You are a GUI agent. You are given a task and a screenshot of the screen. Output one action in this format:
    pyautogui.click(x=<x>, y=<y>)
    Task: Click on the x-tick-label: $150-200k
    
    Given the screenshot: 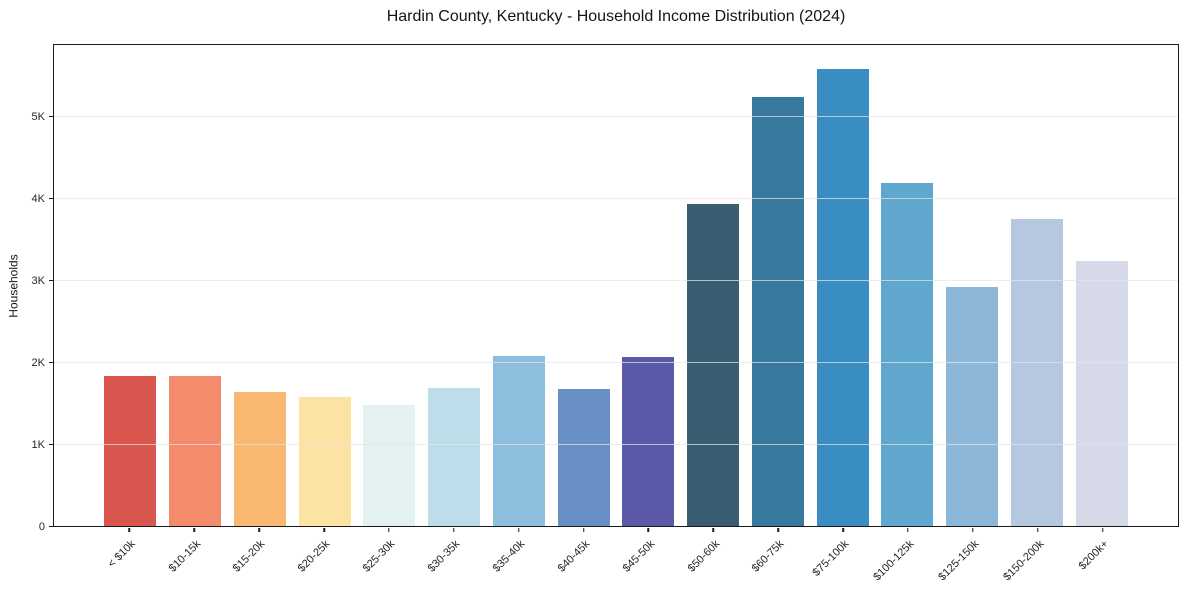 What is the action you would take?
    pyautogui.click(x=1023, y=561)
    